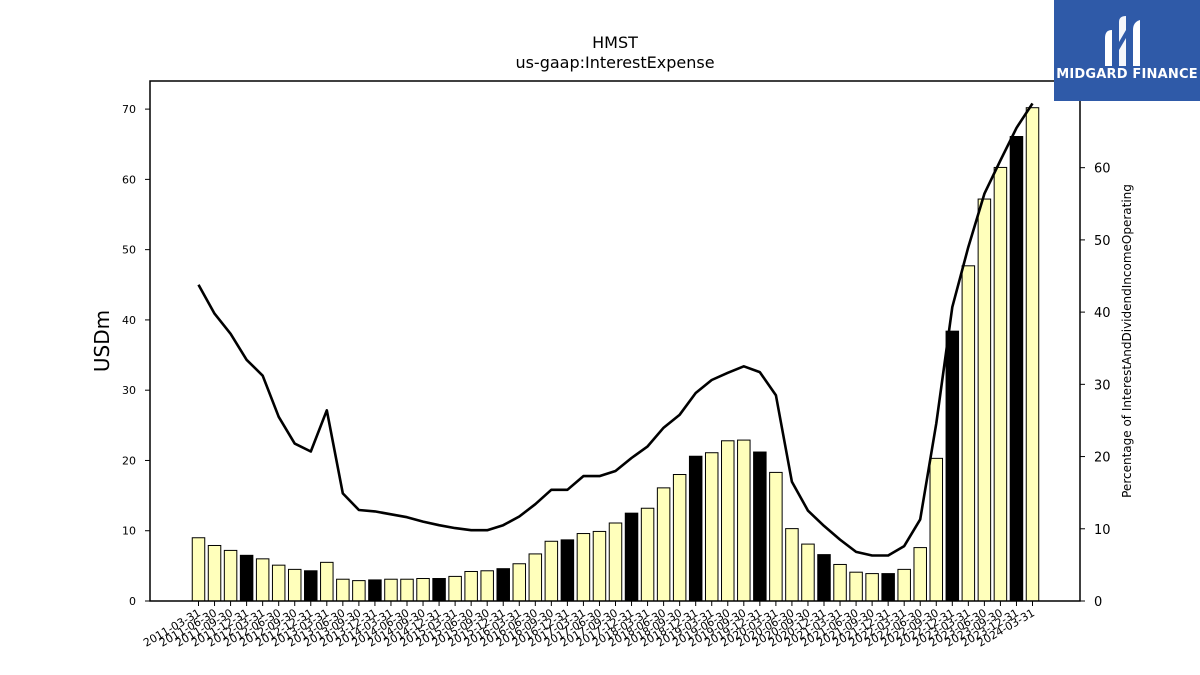  Describe the element at coordinates (129, 250) in the screenshot. I see `y-tick-label: 50` at that location.